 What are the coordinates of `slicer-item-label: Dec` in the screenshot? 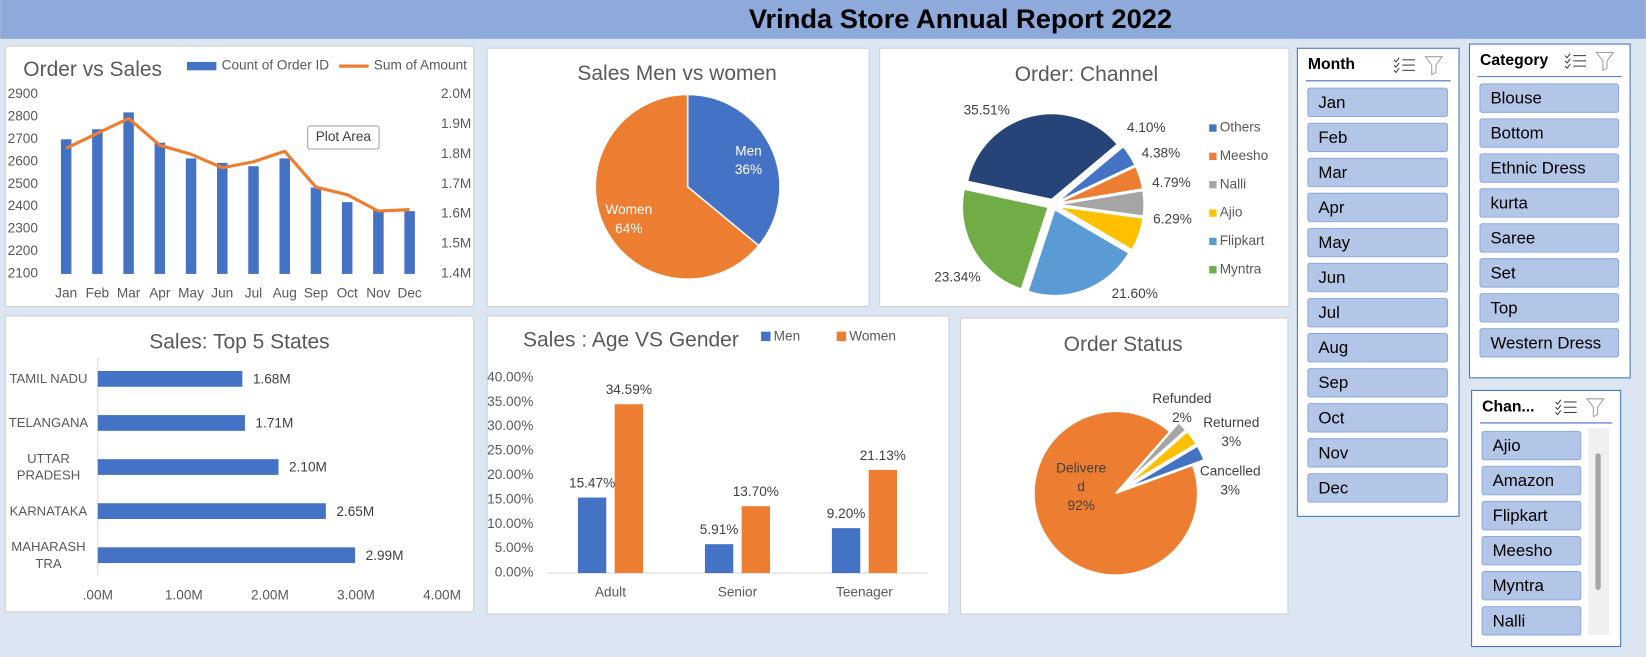 It's located at (1333, 487).